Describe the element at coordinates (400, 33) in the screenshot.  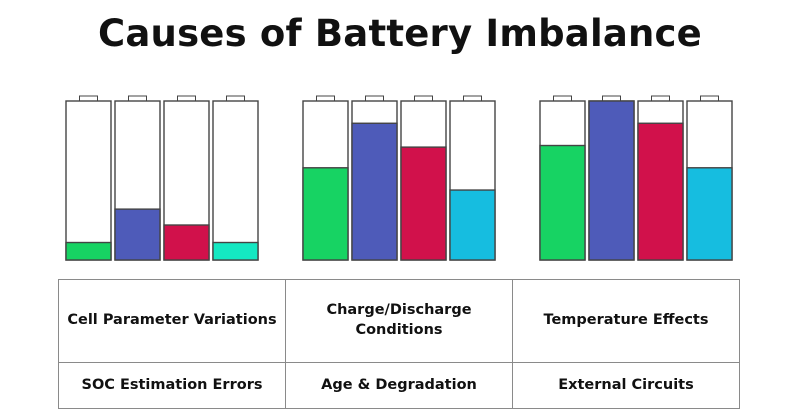
I see `page-title: Causes of Battery Imbalance` at that location.